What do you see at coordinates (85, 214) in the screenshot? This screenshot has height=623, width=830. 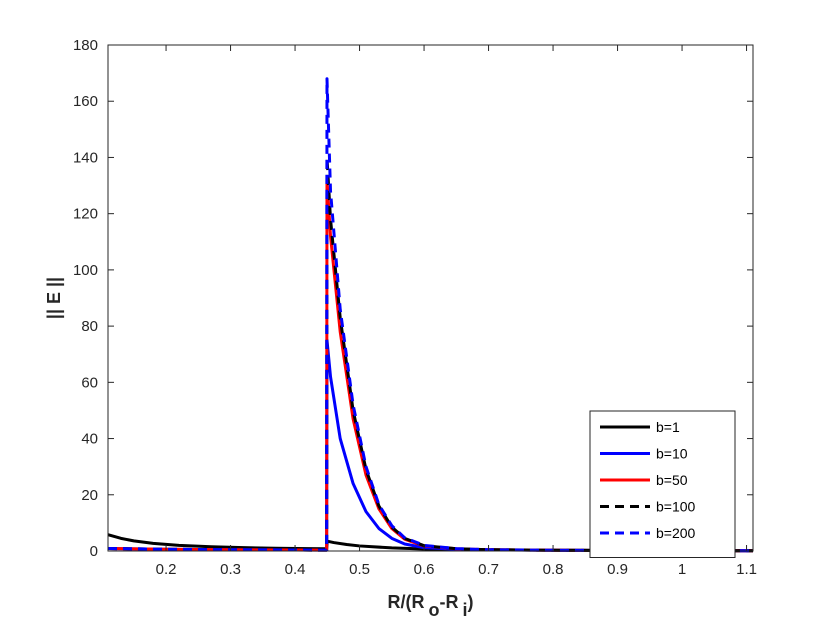 I see `y-tick-label: 120` at bounding box center [85, 214].